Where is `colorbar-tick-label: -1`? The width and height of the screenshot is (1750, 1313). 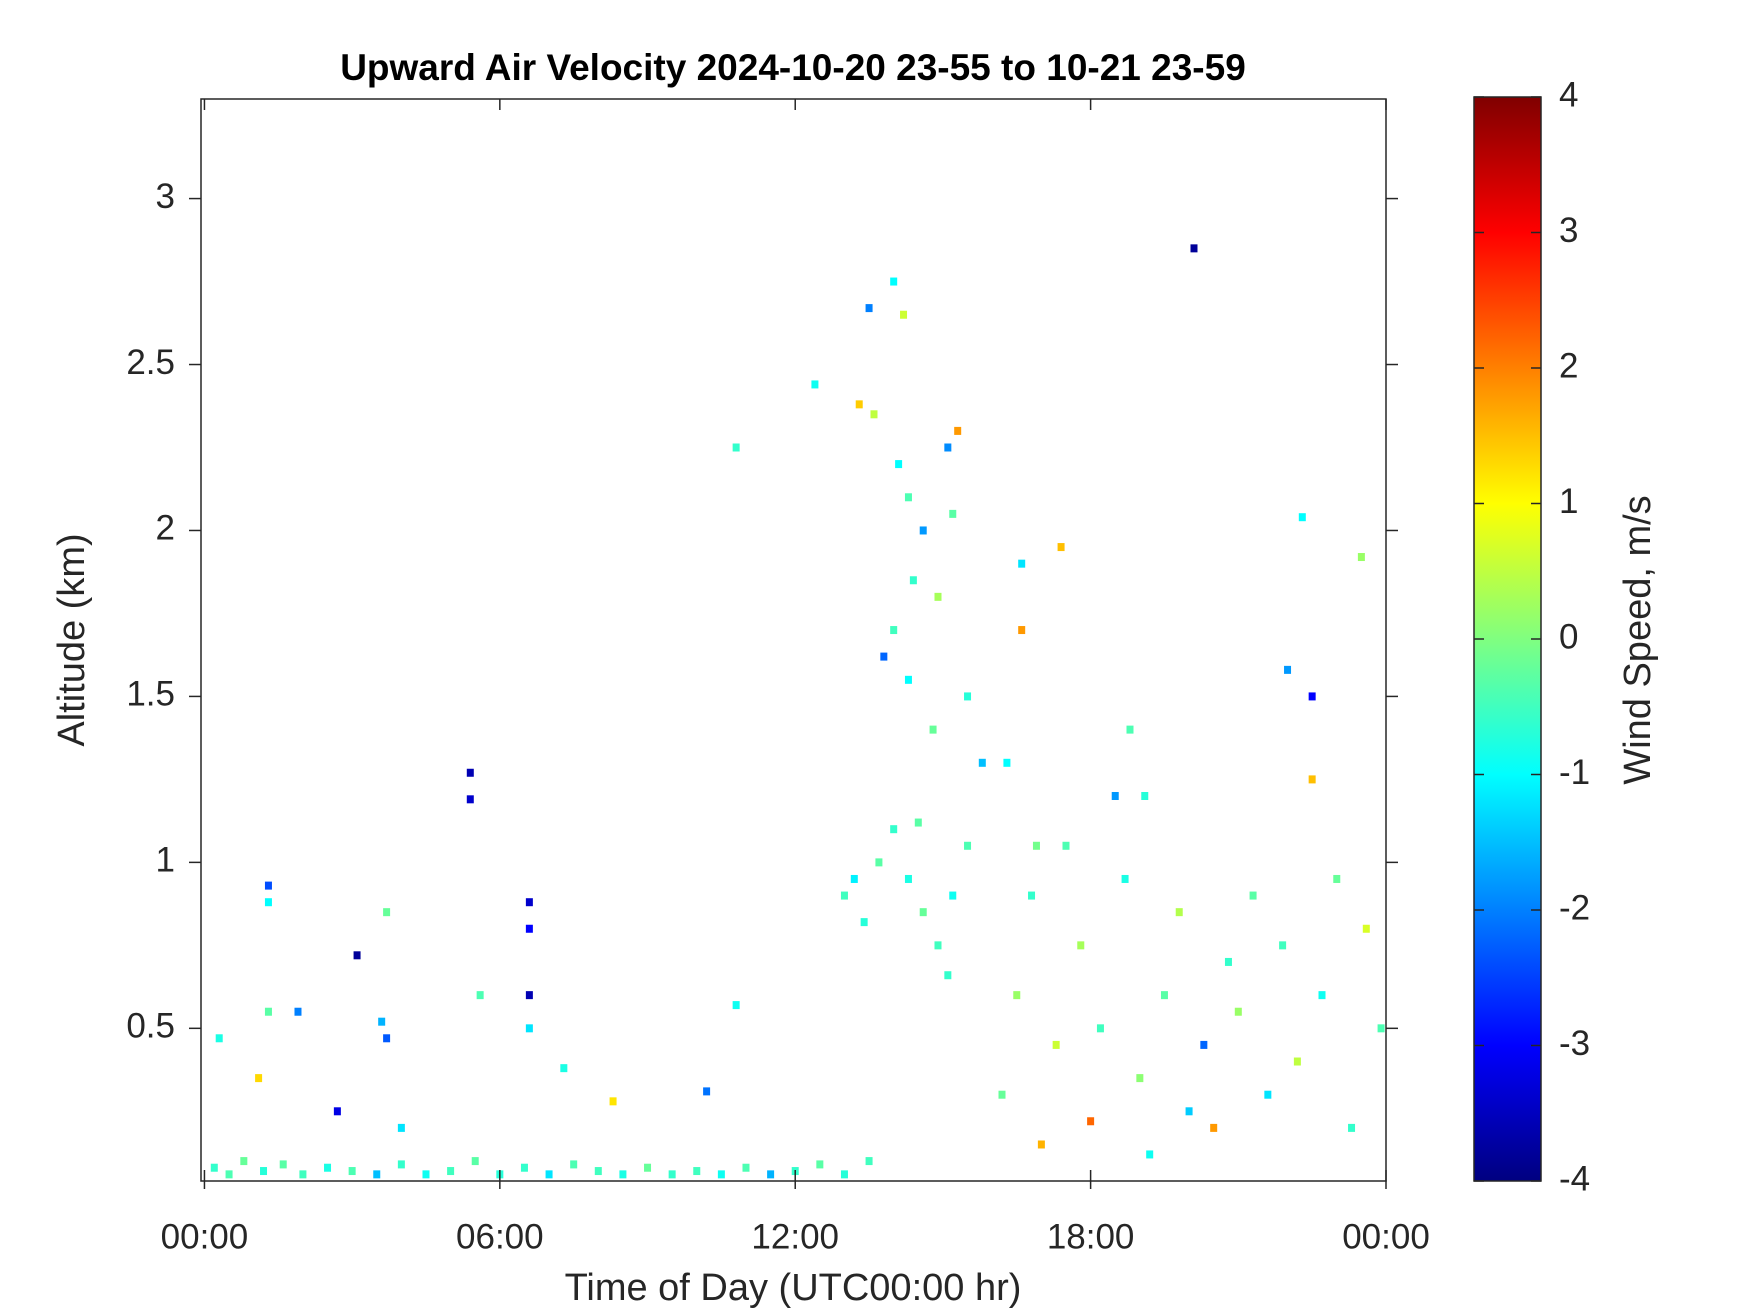 colorbar-tick-label: -1 is located at coordinates (1574, 772).